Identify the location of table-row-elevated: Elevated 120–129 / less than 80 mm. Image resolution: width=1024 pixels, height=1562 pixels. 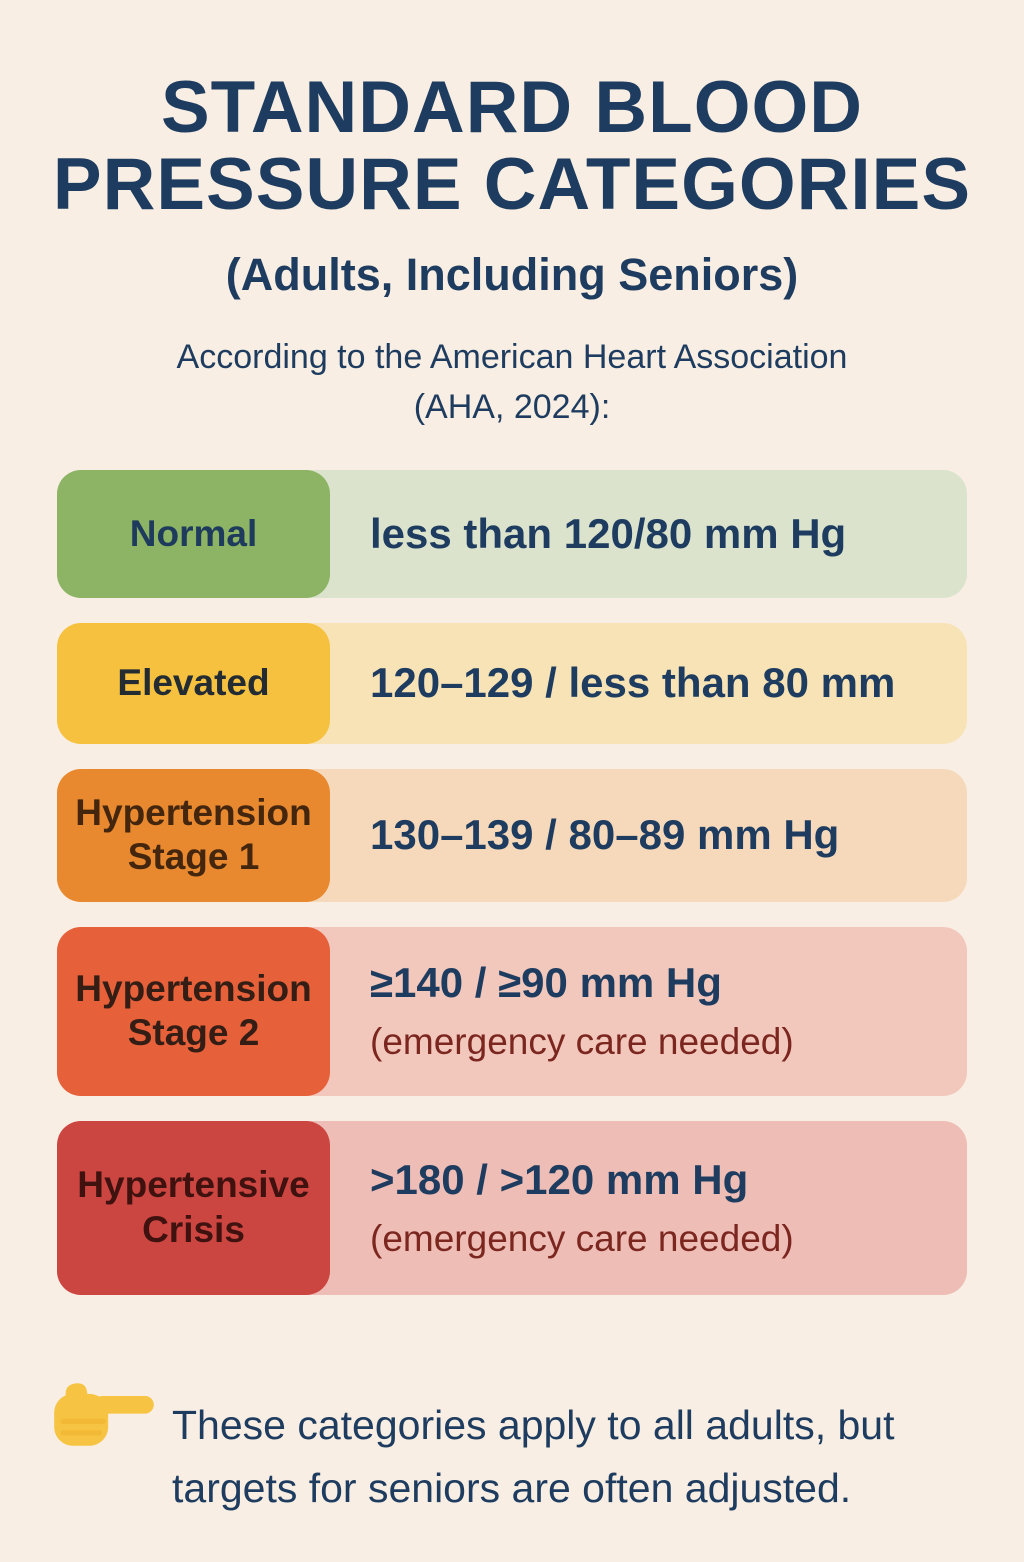
(512, 683).